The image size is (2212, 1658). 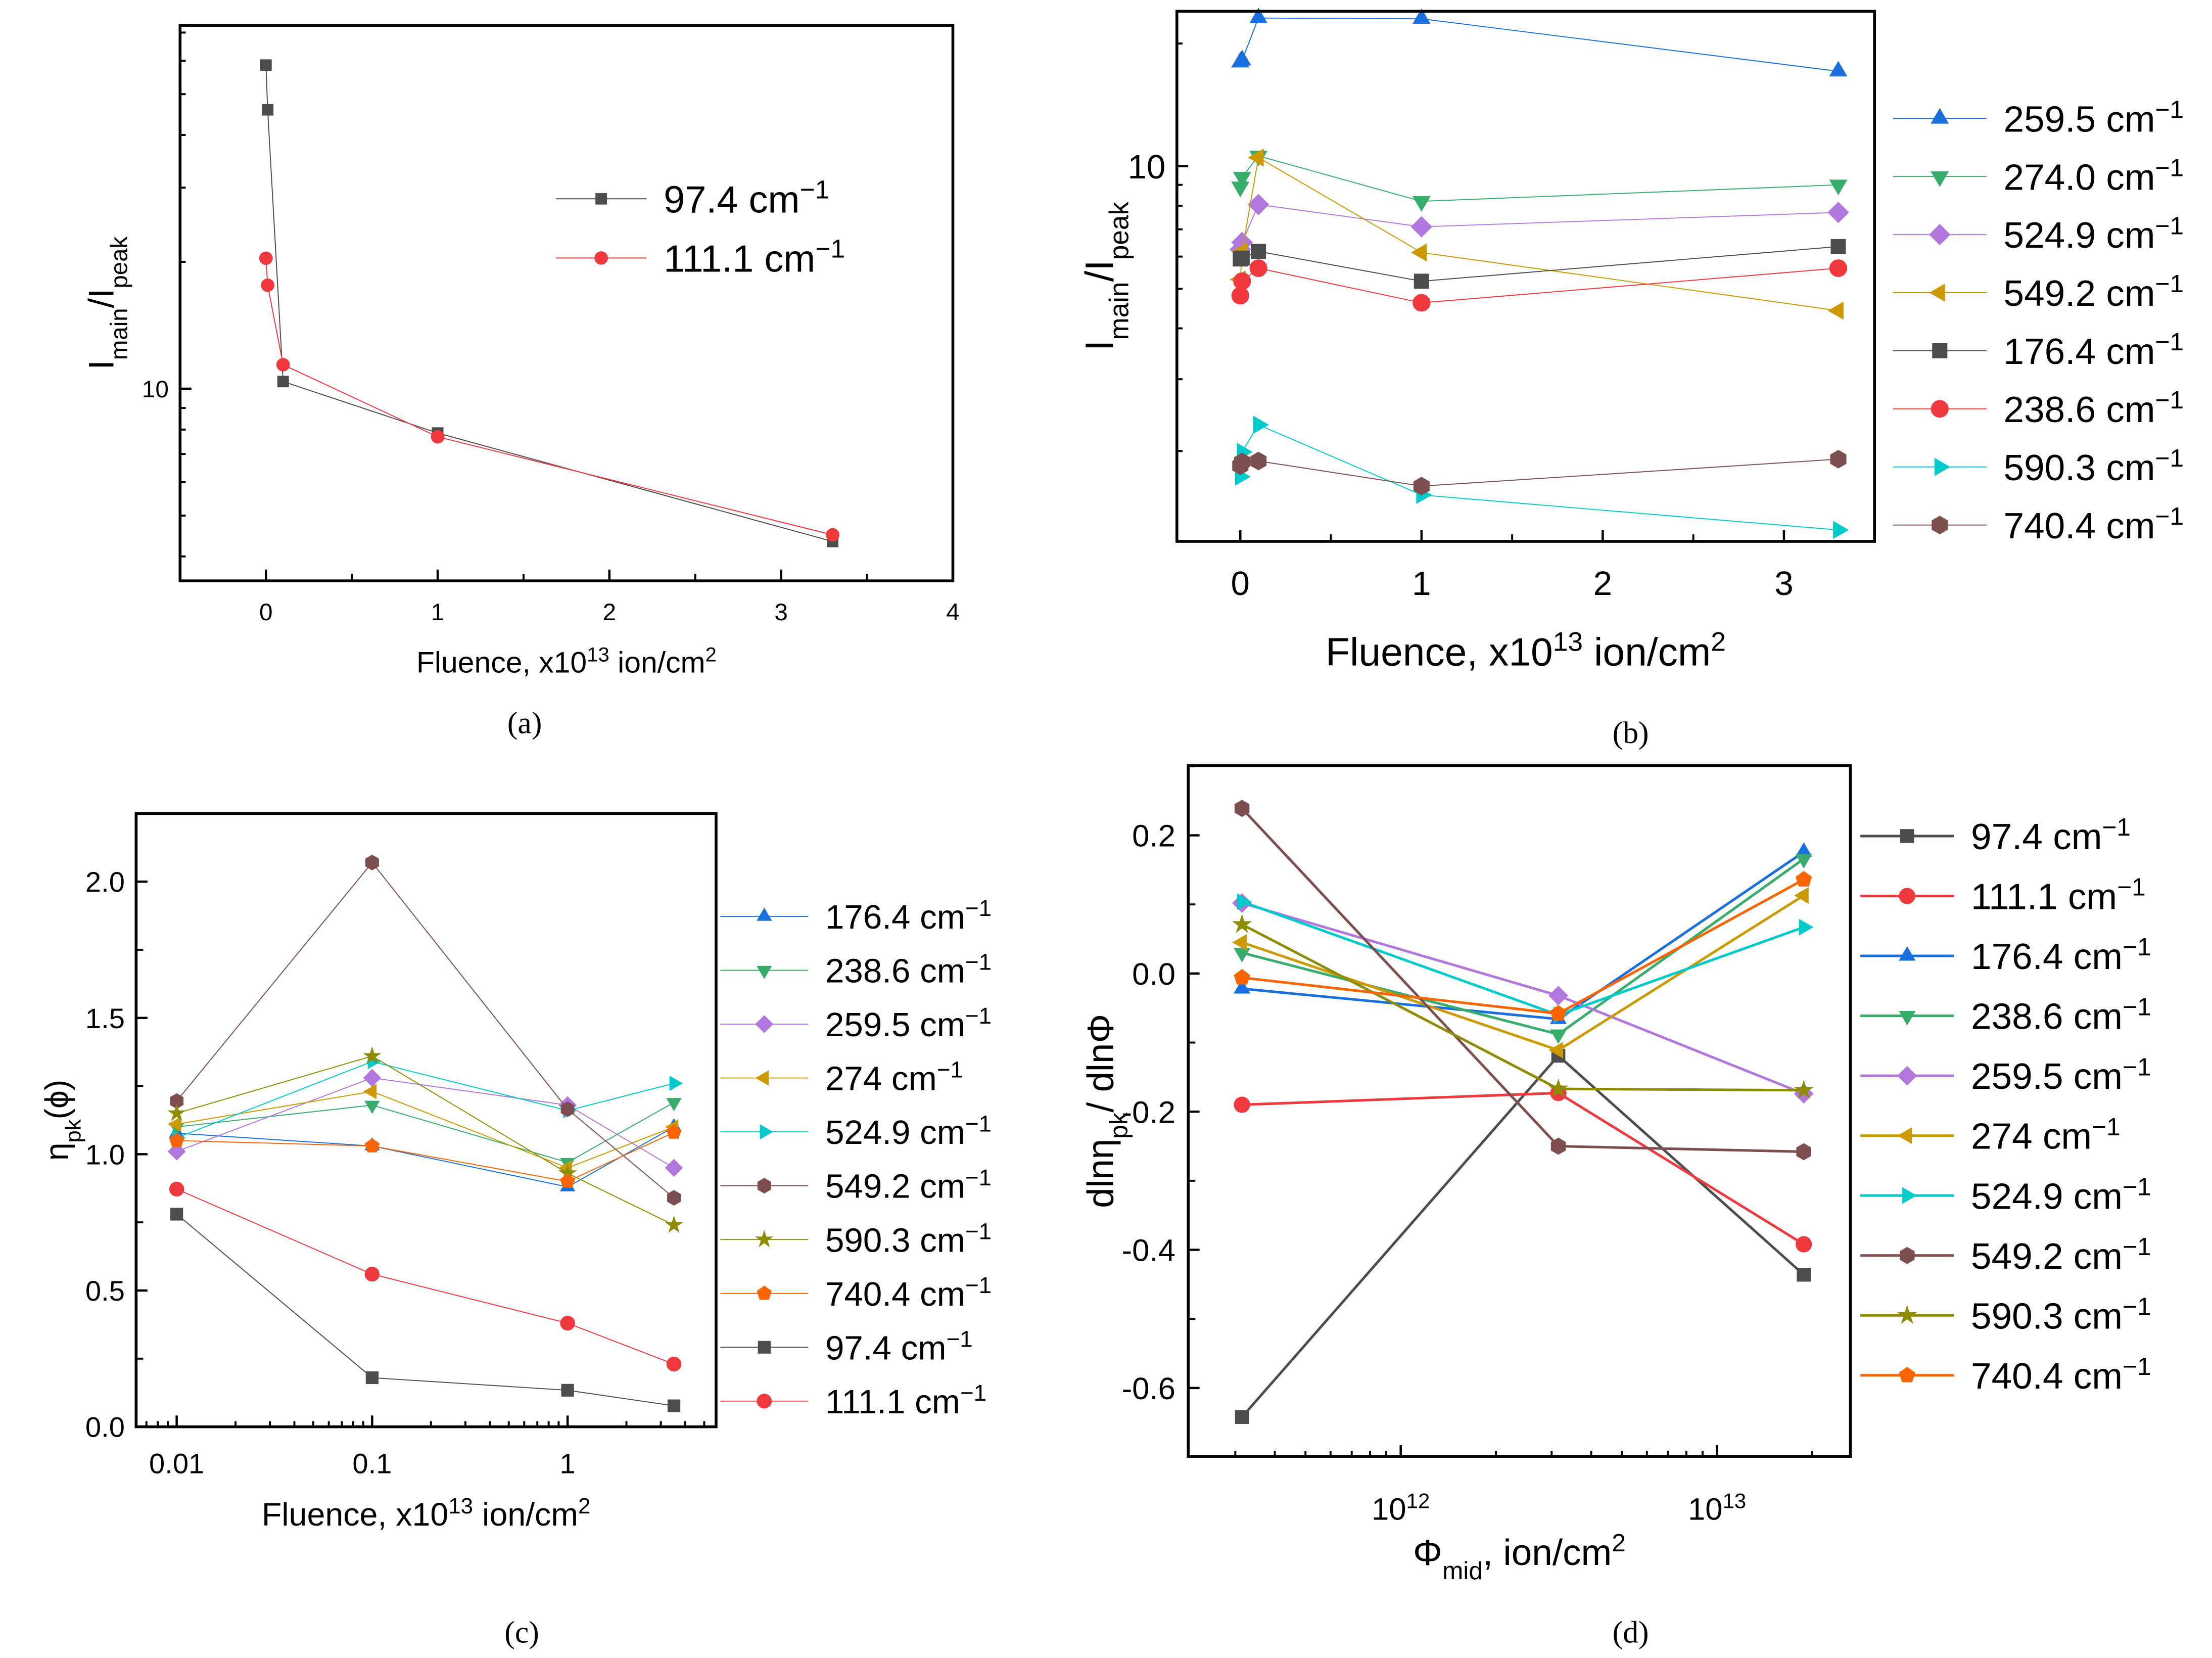 What do you see at coordinates (1735, 1500) in the screenshot?
I see `x-tick-label-sup: 13` at bounding box center [1735, 1500].